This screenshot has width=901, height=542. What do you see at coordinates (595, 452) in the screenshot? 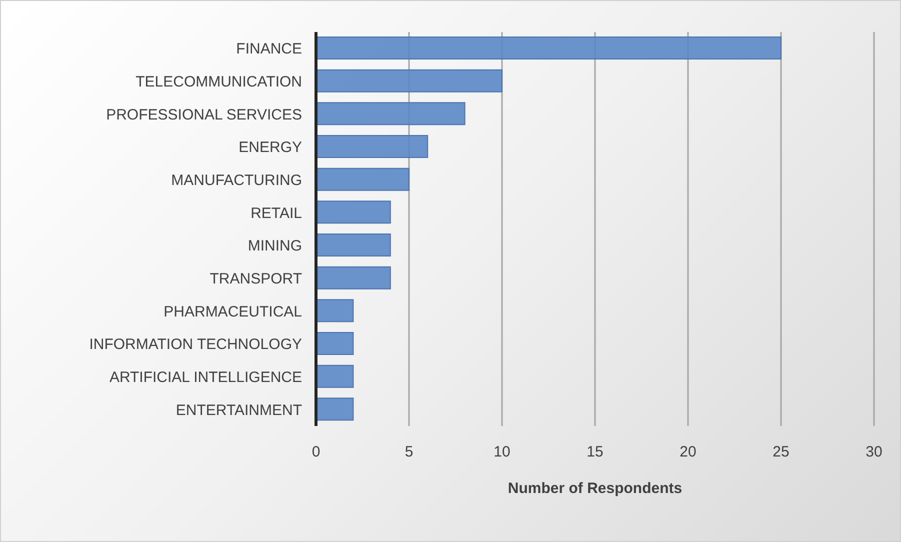
I see `x-tick-label: 15` at bounding box center [595, 452].